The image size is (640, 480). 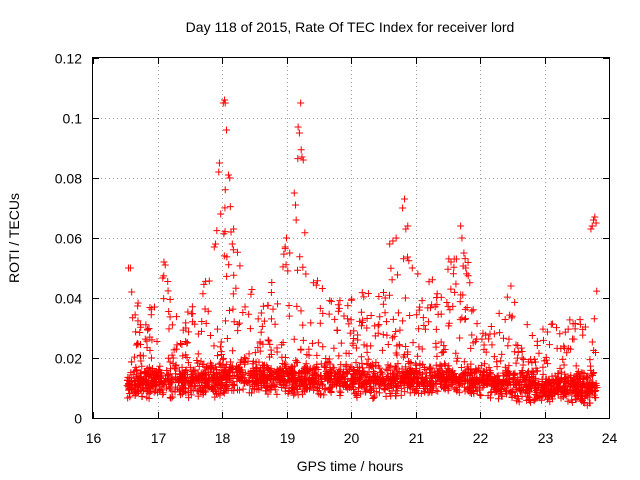 I want to click on y-axis-title: ROTI / TECUs, so click(x=14, y=238).